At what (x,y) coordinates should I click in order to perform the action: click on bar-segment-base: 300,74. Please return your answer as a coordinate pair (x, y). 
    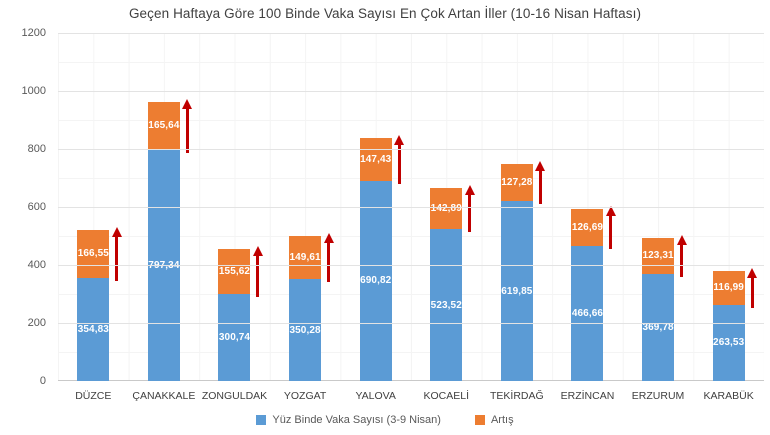
    Looking at the image, I should click on (234, 337).